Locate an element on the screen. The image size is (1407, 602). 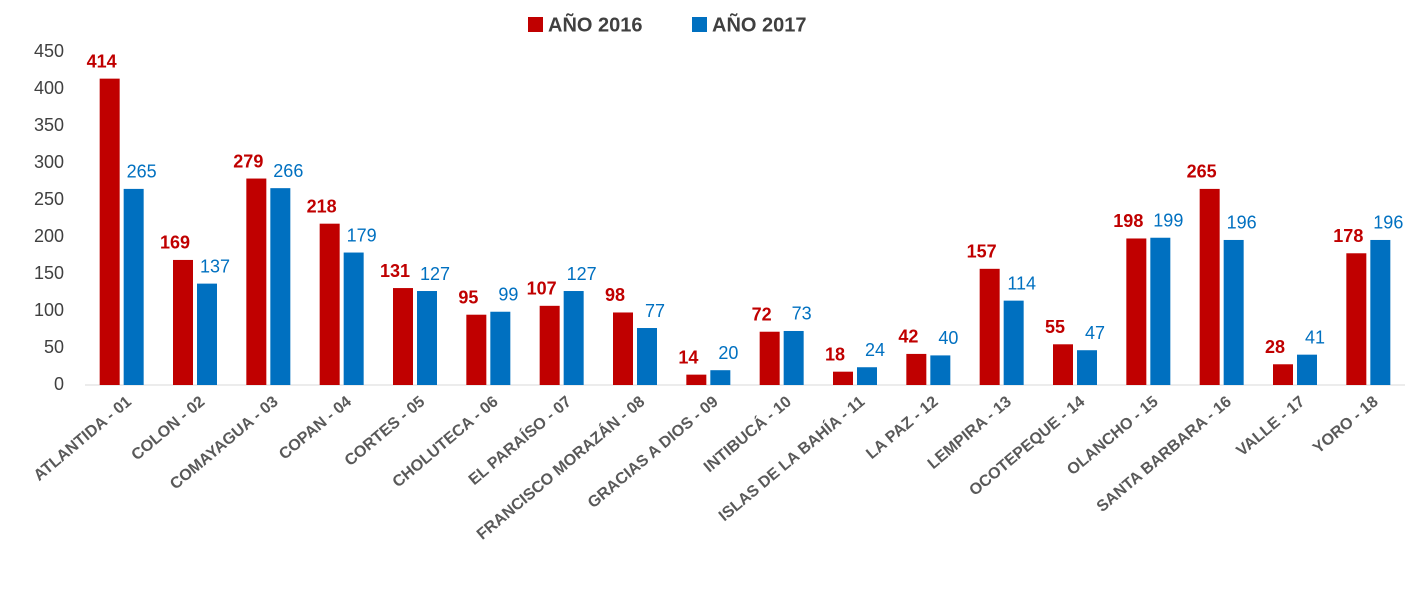
data-label: 40 is located at coordinates (948, 338).